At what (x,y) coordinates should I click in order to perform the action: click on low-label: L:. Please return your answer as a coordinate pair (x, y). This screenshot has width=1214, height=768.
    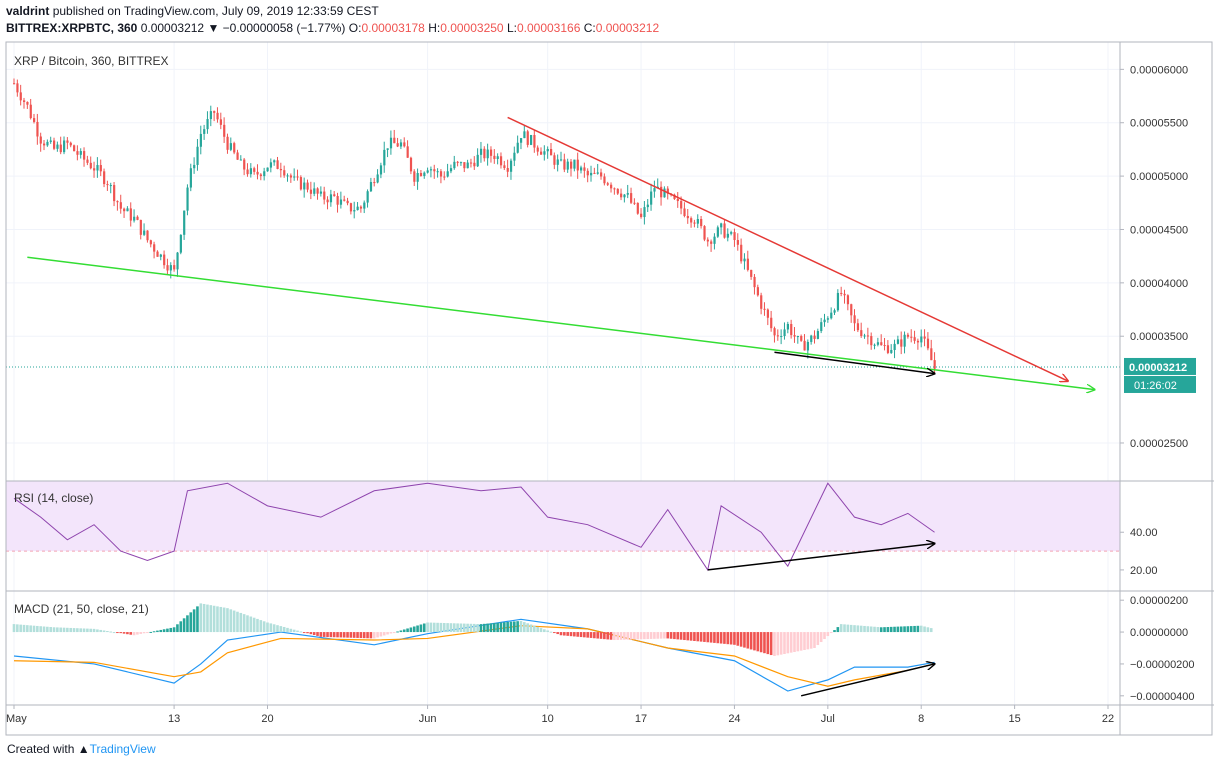
    Looking at the image, I should click on (511, 28).